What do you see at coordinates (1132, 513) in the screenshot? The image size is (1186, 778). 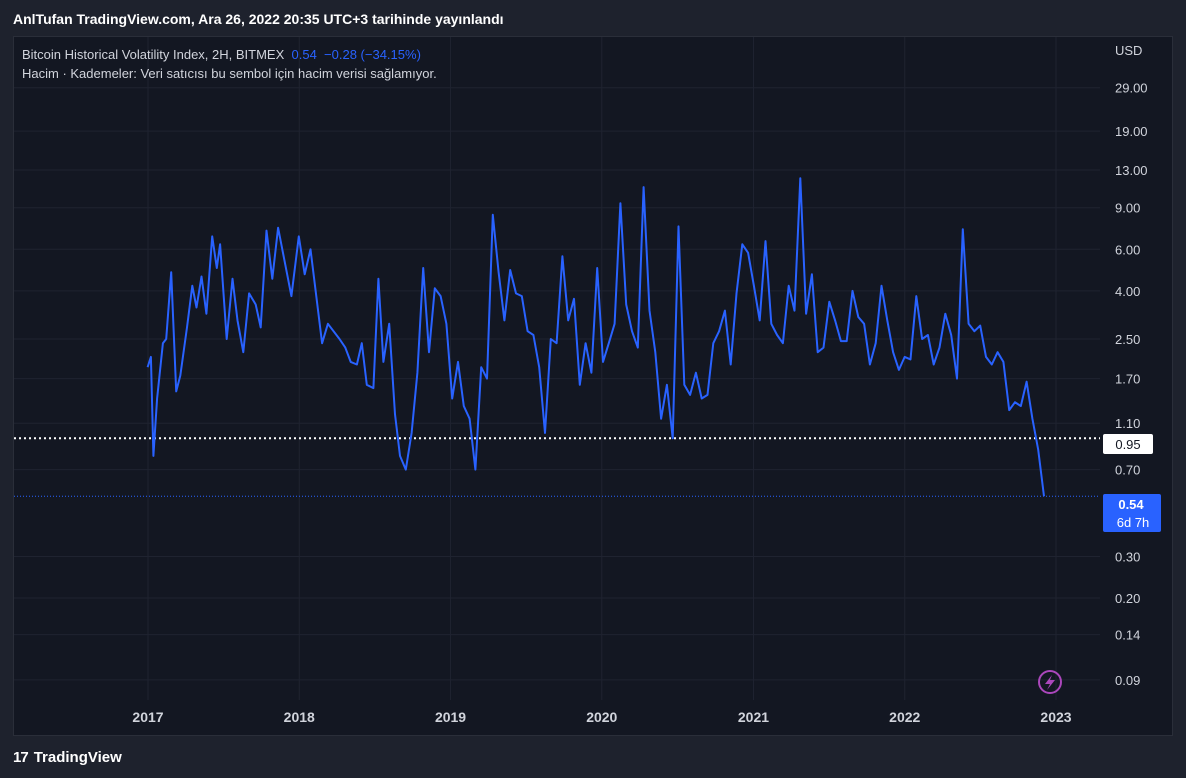 I see `last-value-label: 0.54 6d 7h` at bounding box center [1132, 513].